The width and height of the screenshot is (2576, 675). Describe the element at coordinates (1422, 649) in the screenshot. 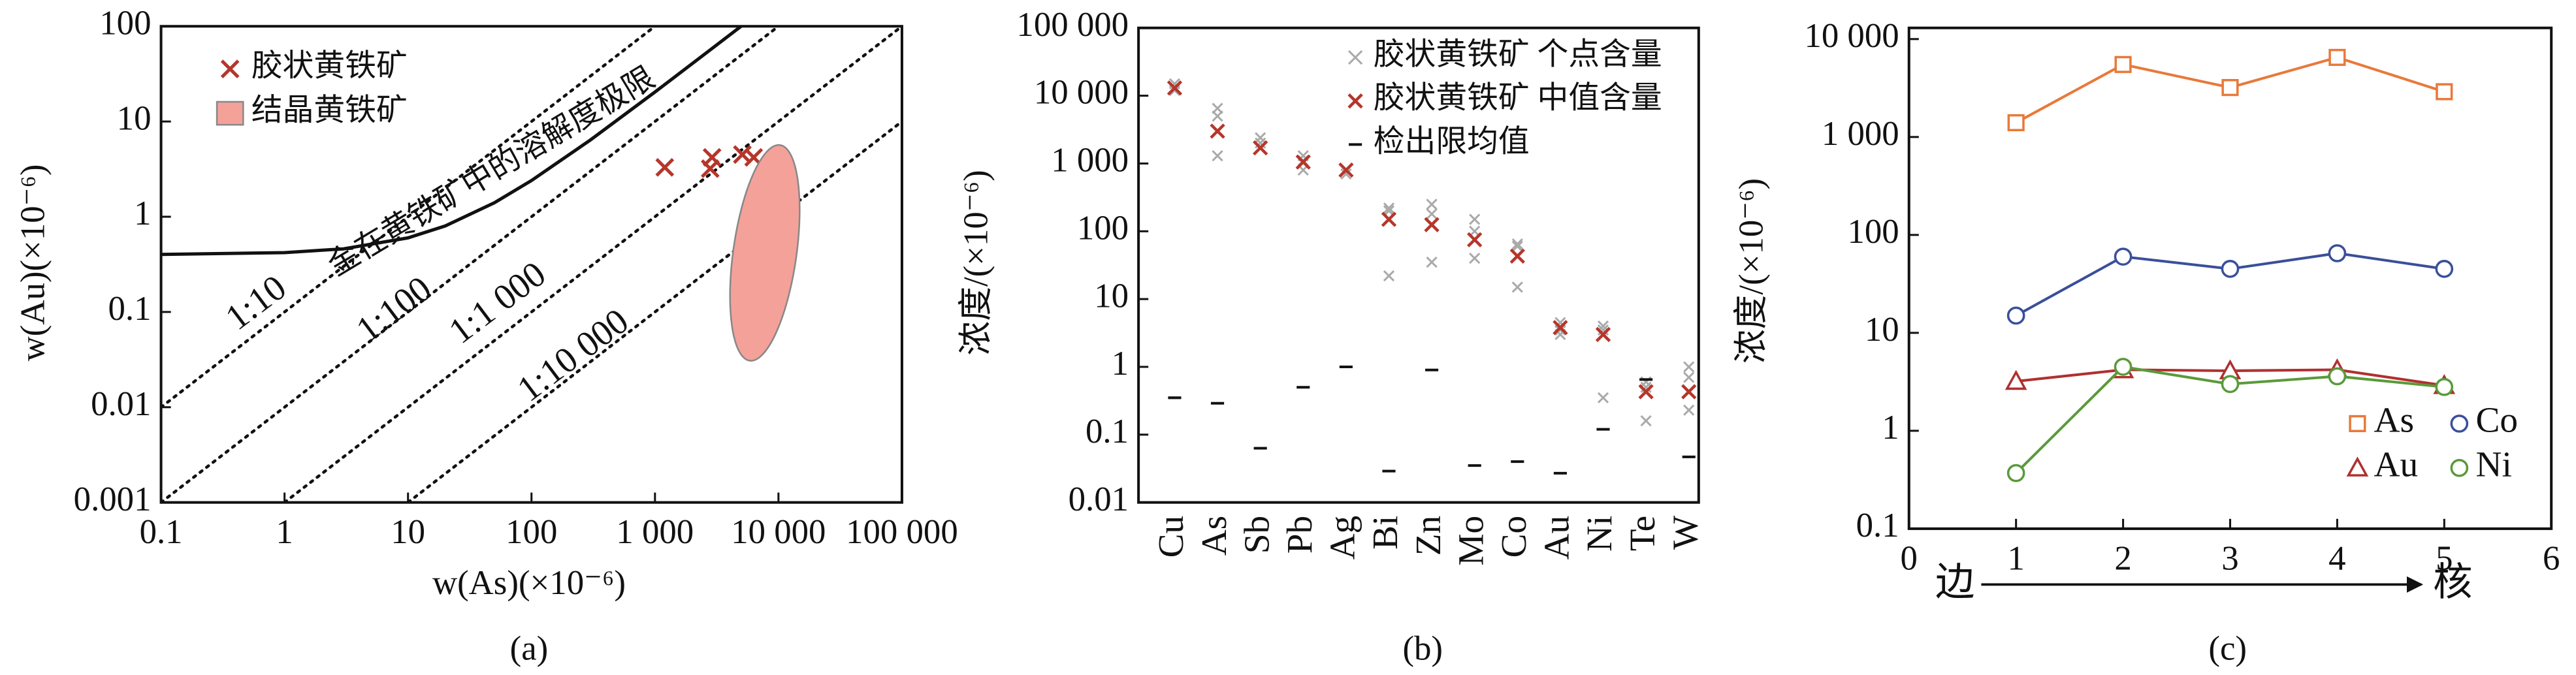

I see `caption: (b)` at that location.